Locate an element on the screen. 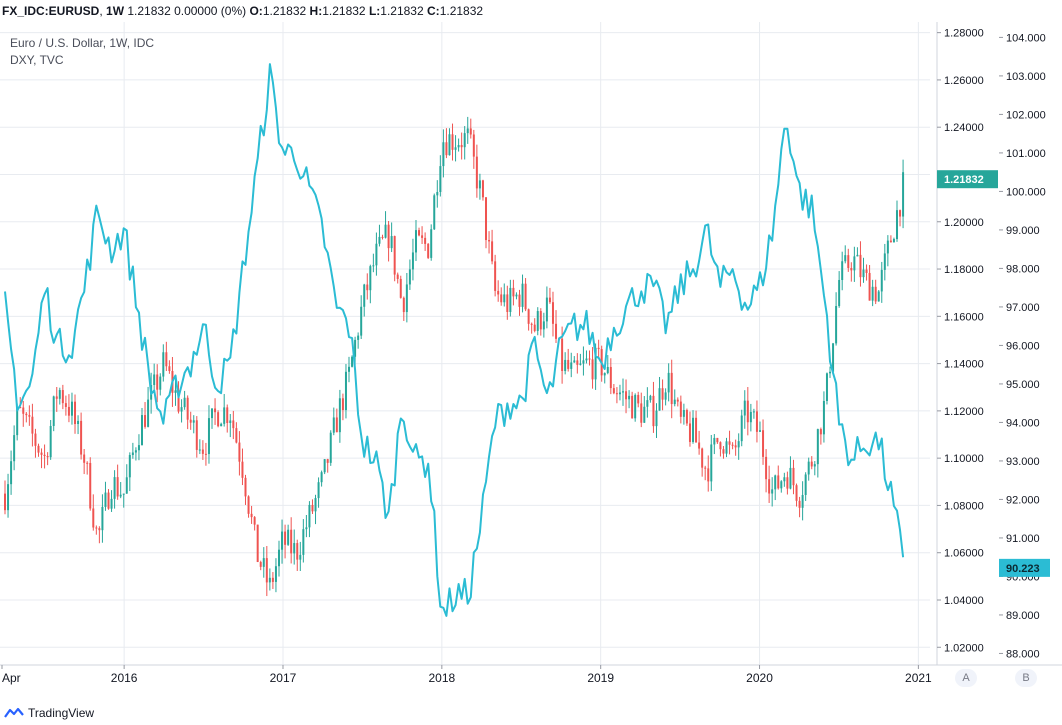 This screenshot has width=1062, height=725. time-axis: Apr 2016 2017 2018 2019 2020 2021 is located at coordinates (466, 675).